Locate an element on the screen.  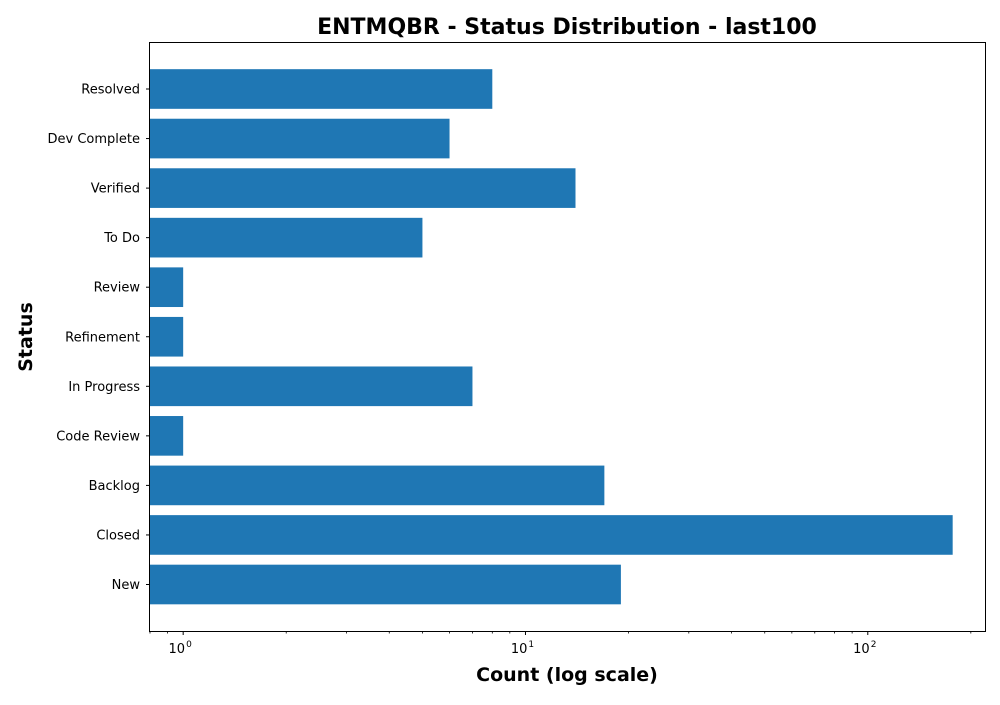
y-axis-label: Status is located at coordinates (26, 337).